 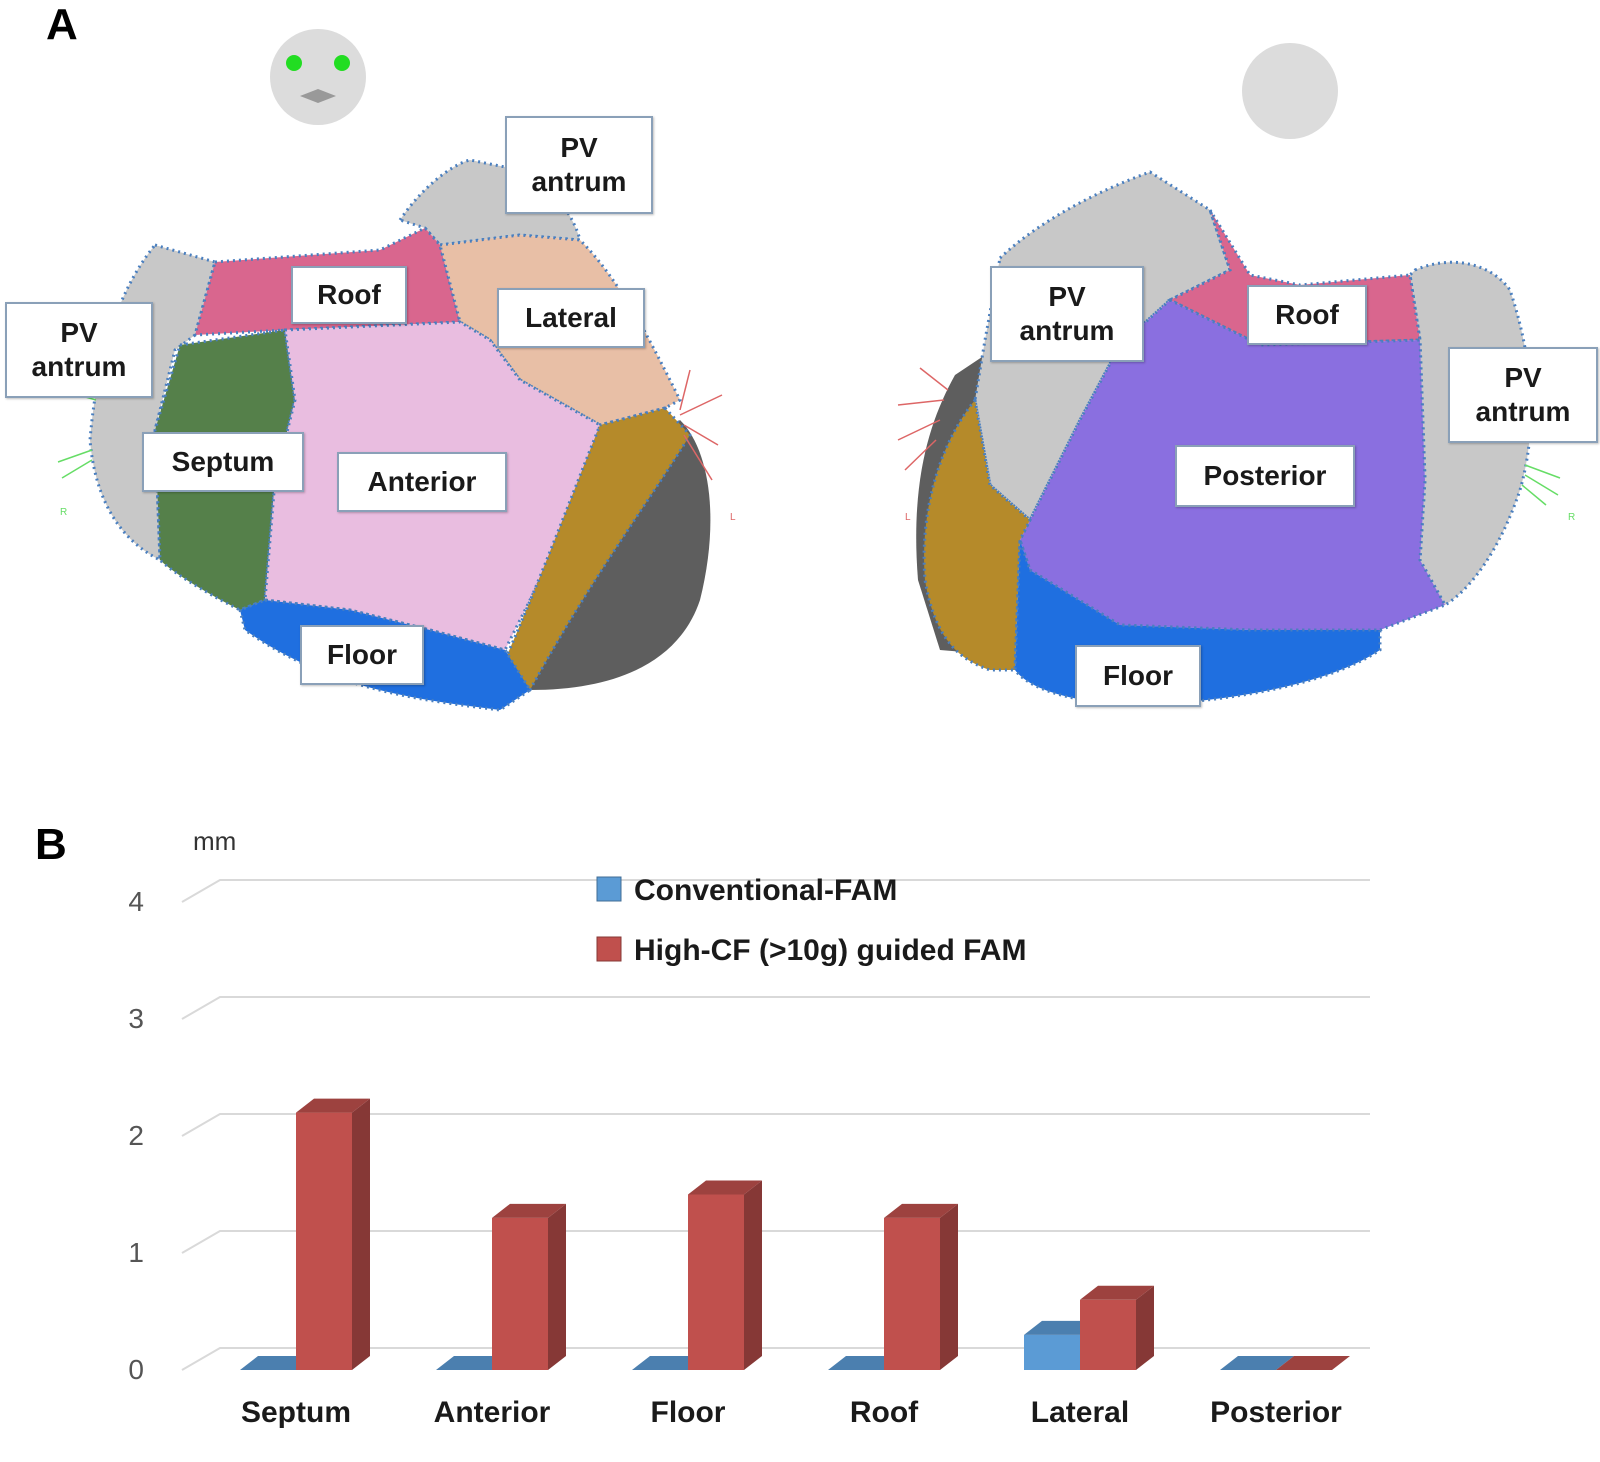 I want to click on bar-conventional-floor, so click(x=669, y=1363).